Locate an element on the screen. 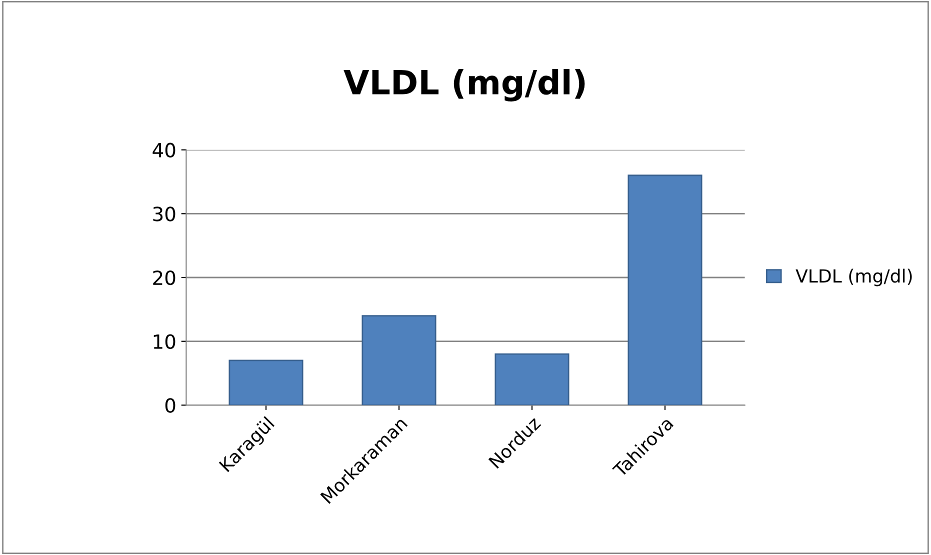  chart-title: VLDL (mg/dl) is located at coordinates (464, 85).